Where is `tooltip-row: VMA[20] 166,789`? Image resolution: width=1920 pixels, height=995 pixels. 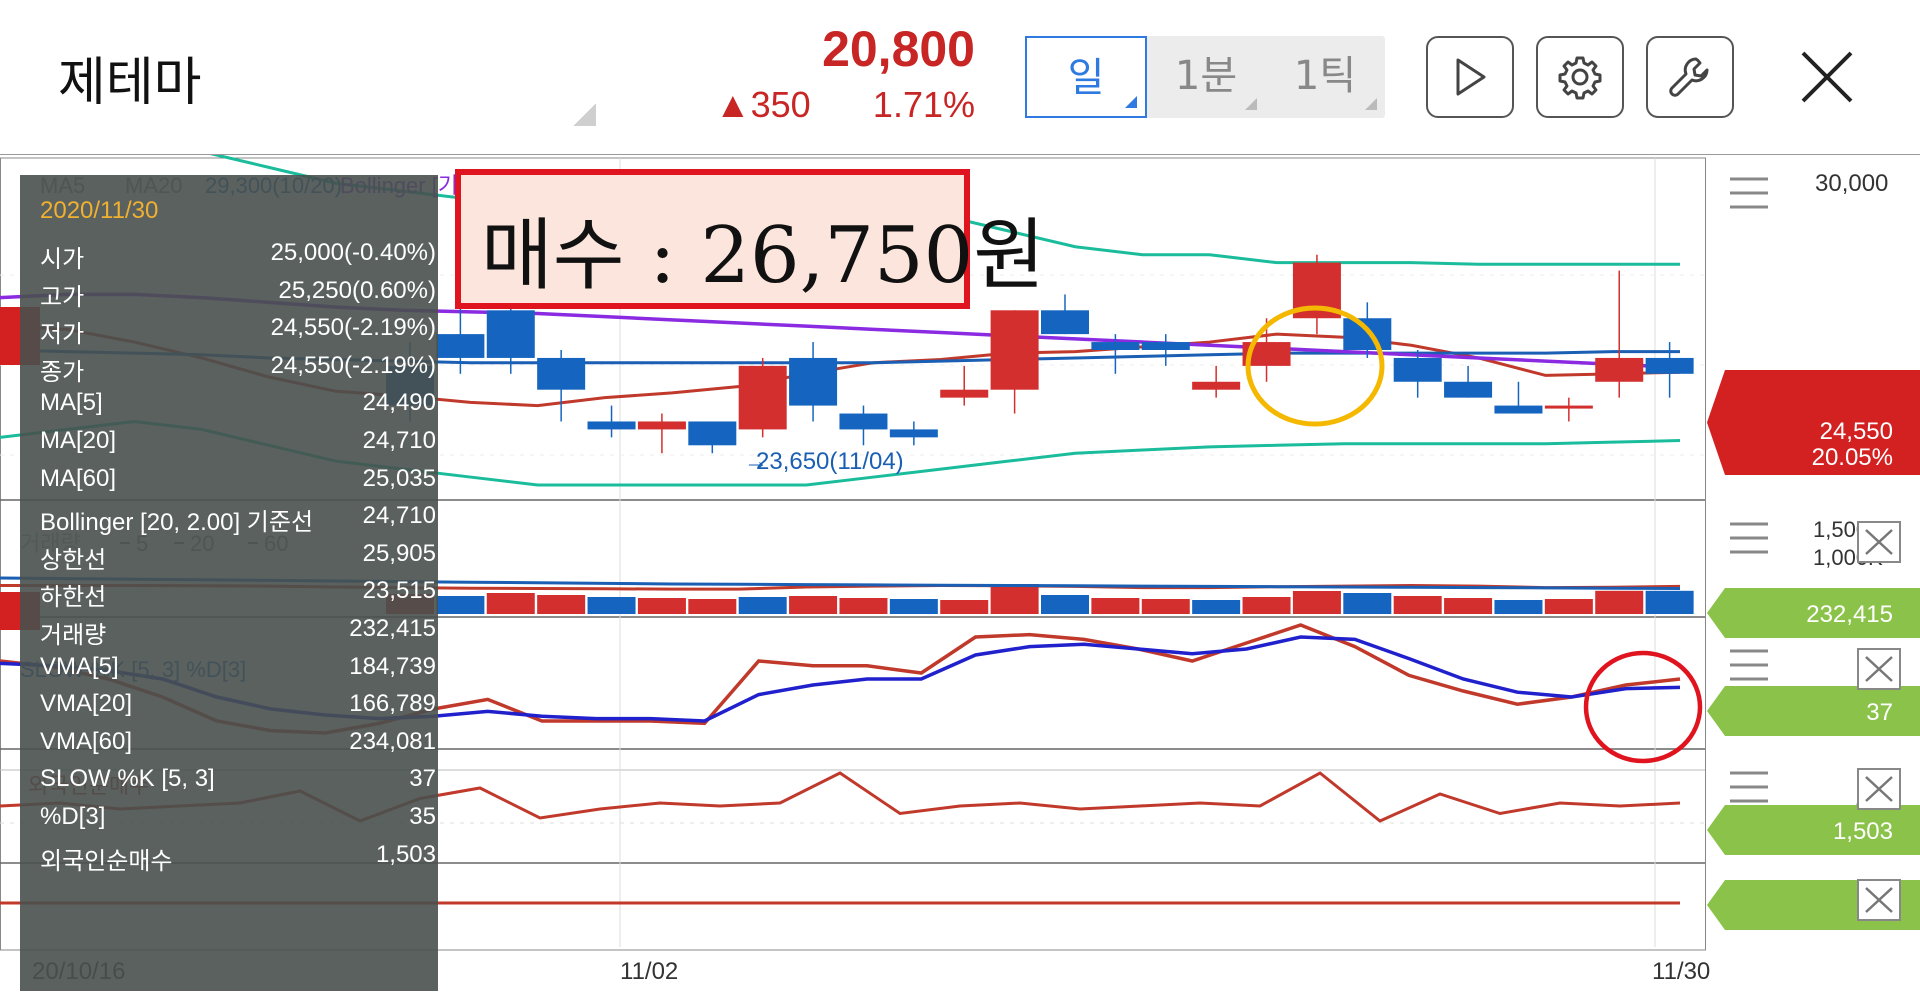 tooltip-row: VMA[20] 166,789 is located at coordinates (238, 708).